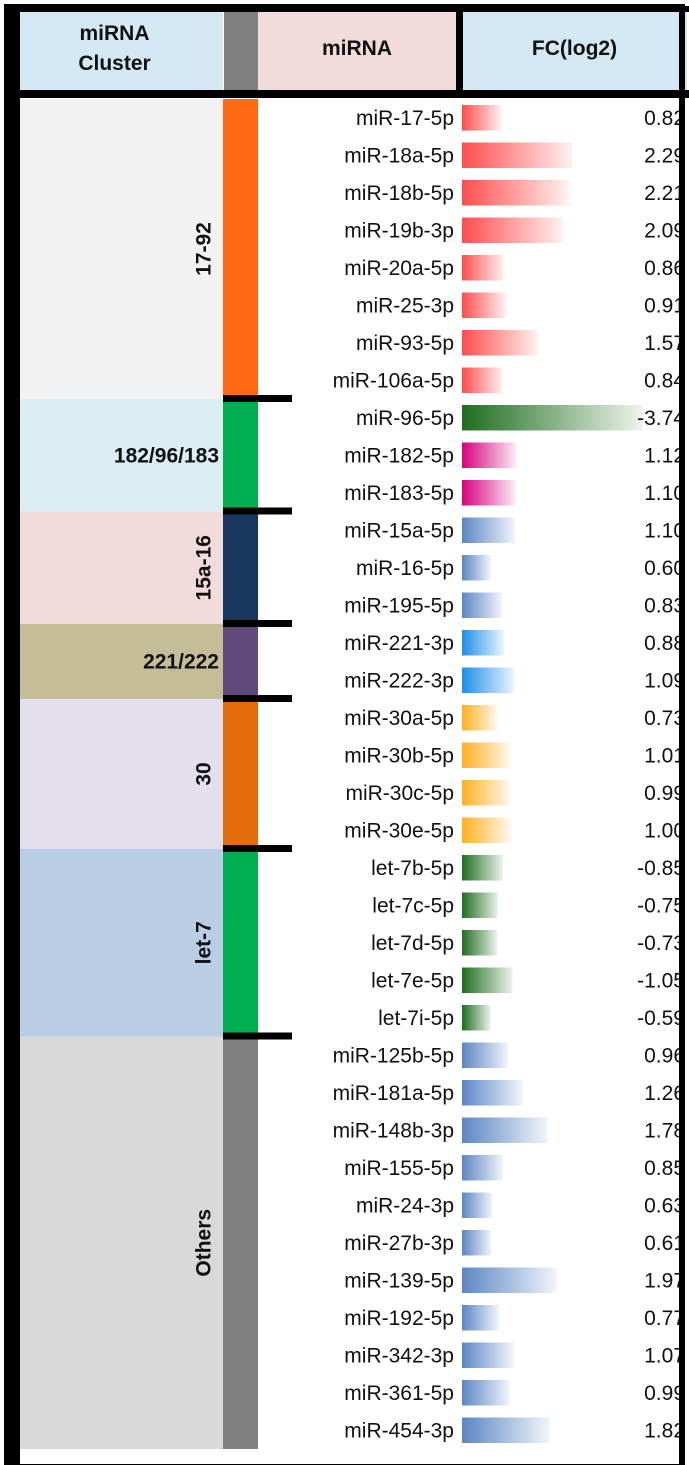  What do you see at coordinates (405, 305) in the screenshot?
I see `mirna-name: miR-25-3p` at bounding box center [405, 305].